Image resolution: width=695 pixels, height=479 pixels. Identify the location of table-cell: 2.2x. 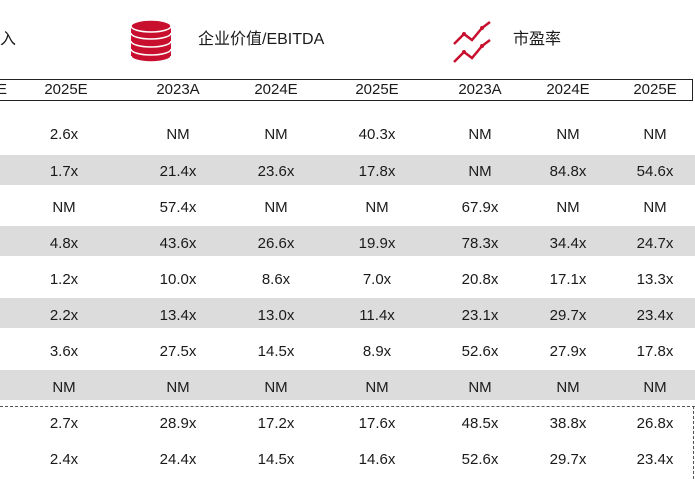
(64, 315).